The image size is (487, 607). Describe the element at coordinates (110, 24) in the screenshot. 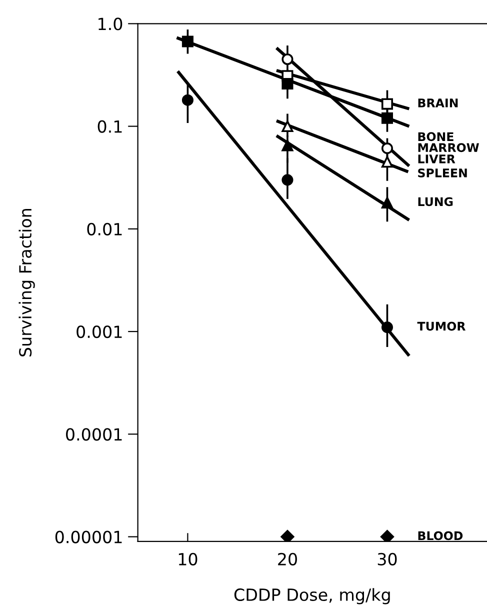

I see `y-tick-label: 1.0` at that location.